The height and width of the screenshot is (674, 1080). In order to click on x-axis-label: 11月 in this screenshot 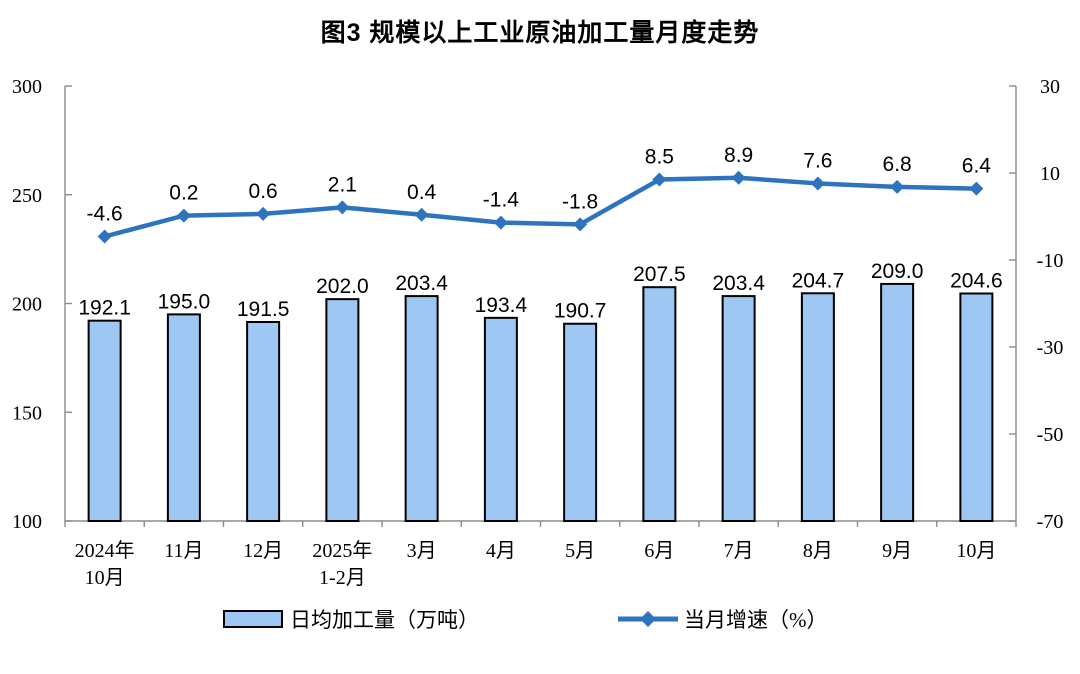, I will do `click(183, 551)`.